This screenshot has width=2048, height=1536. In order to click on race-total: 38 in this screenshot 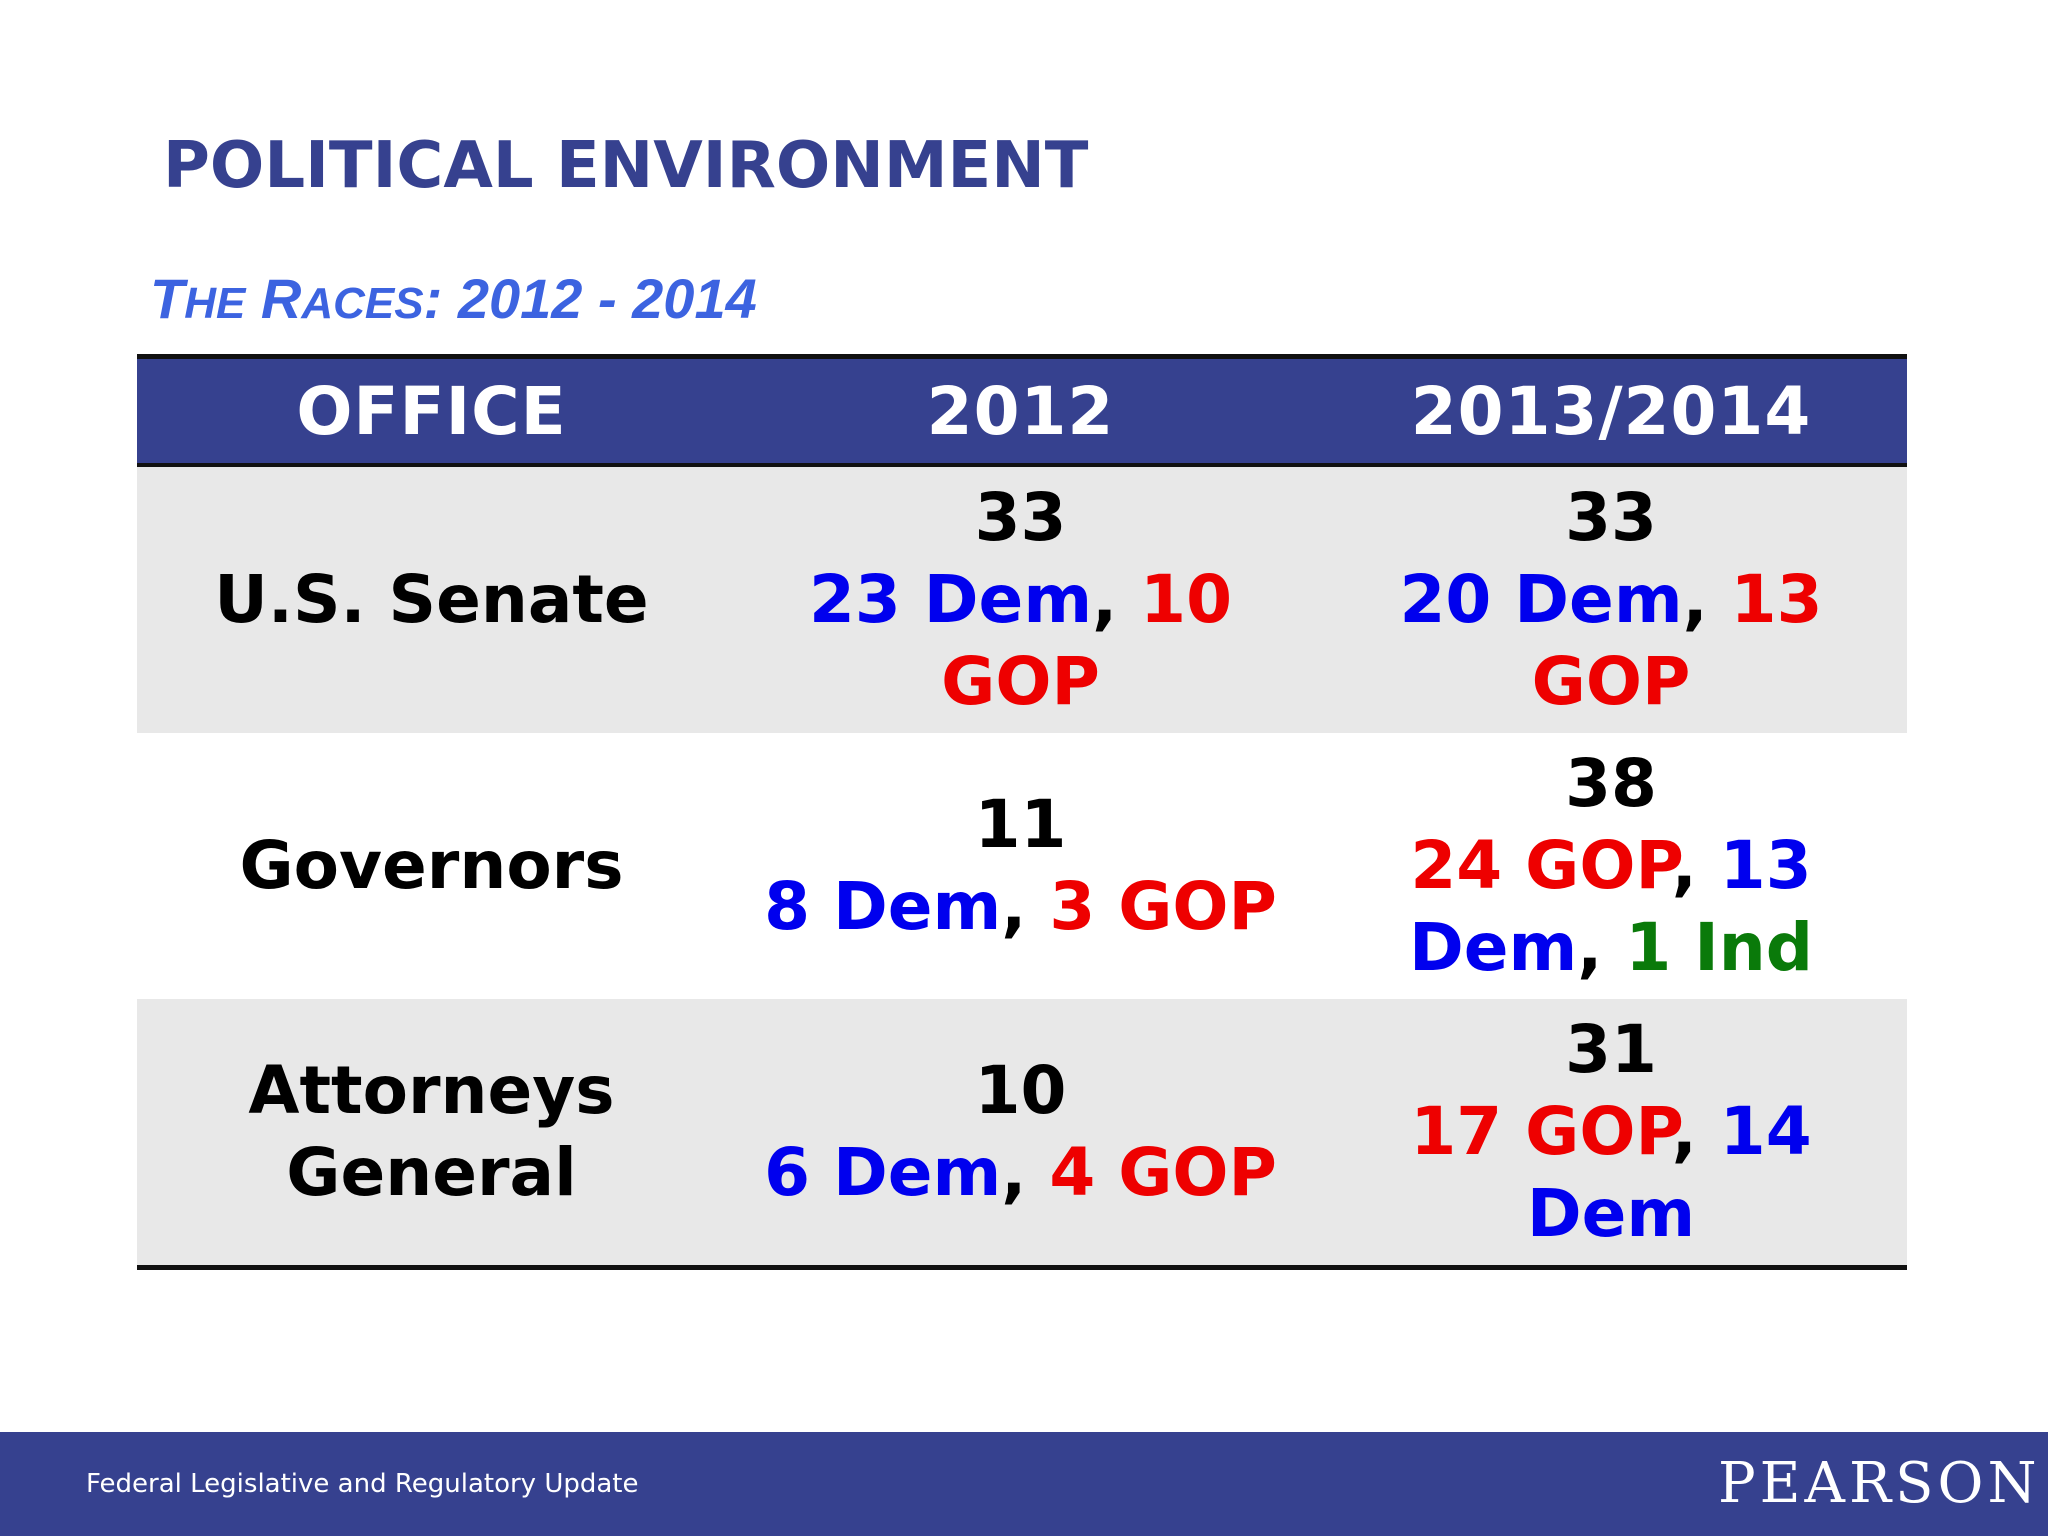, I will do `click(1611, 783)`.